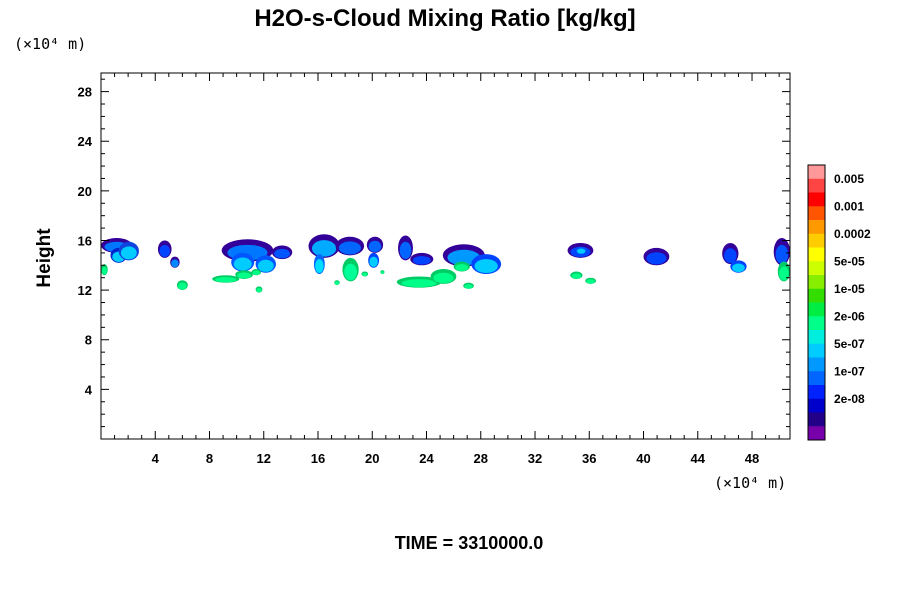 The height and width of the screenshot is (600, 900). I want to click on y-axis-unit: (×10⁴ m), so click(50, 44).